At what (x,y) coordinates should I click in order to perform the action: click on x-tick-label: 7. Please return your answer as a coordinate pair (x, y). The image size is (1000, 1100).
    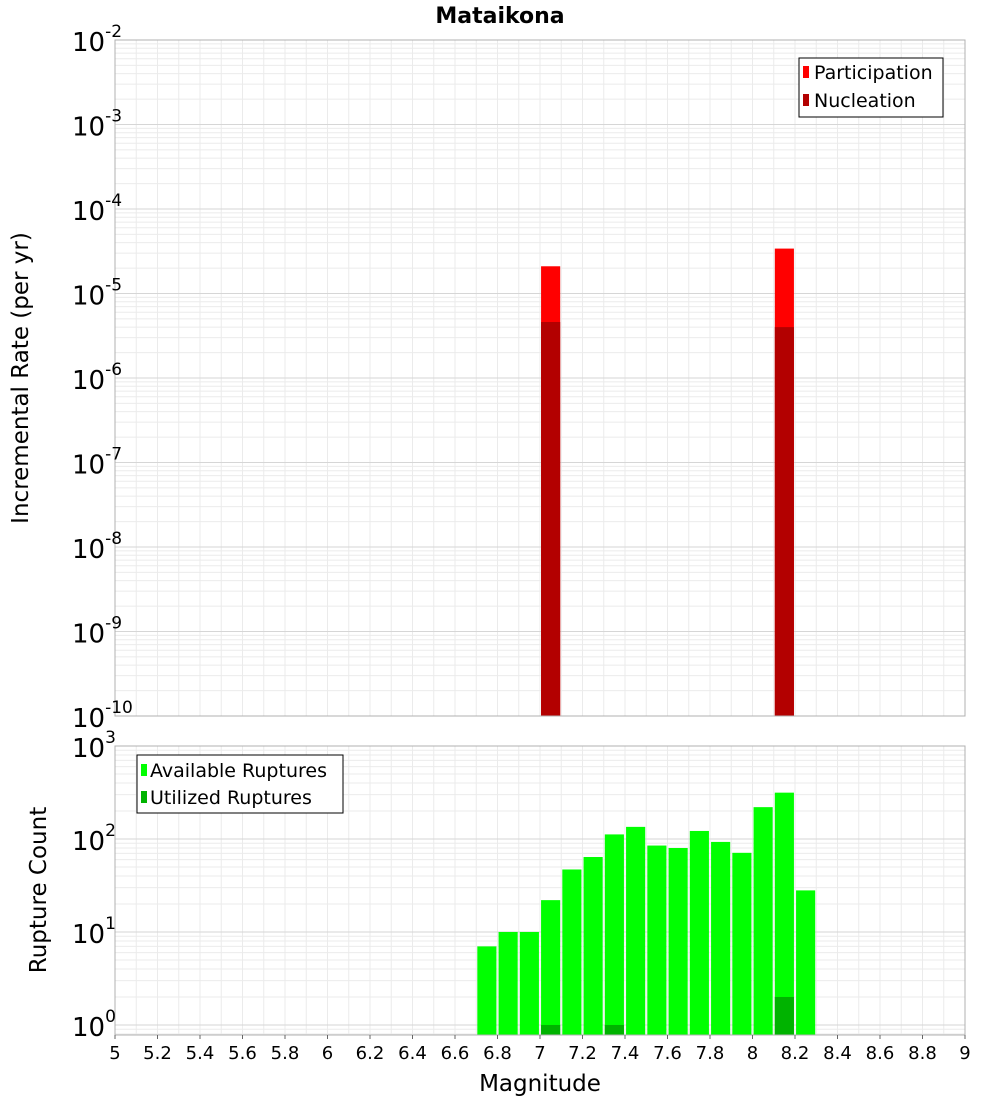
    Looking at the image, I should click on (539, 1053).